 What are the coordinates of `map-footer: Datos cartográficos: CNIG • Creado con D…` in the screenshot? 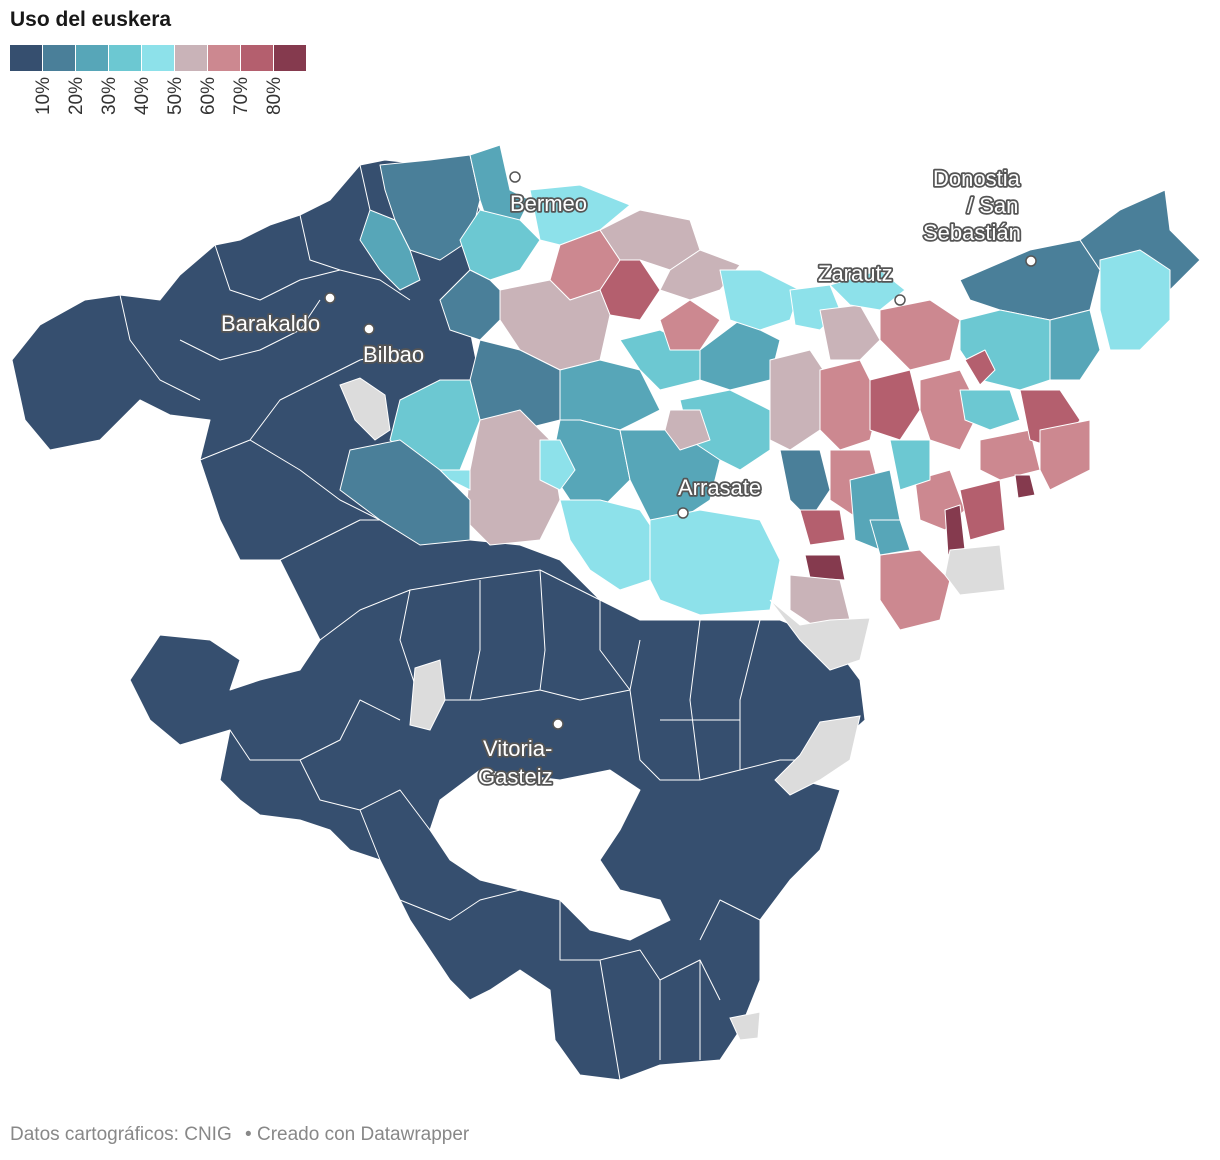 It's located at (239, 1135).